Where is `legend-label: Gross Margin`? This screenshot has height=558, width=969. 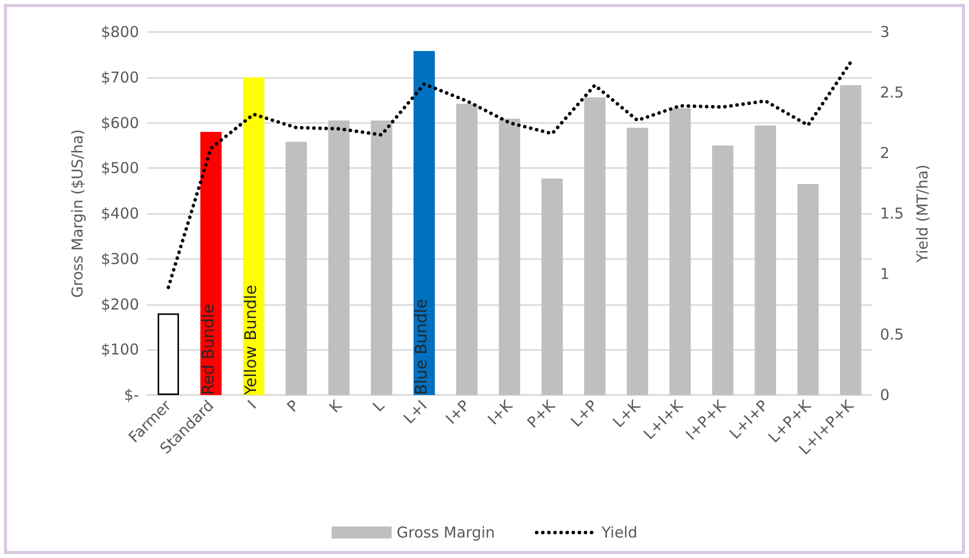
legend-label: Gross Margin is located at coordinates (445, 533).